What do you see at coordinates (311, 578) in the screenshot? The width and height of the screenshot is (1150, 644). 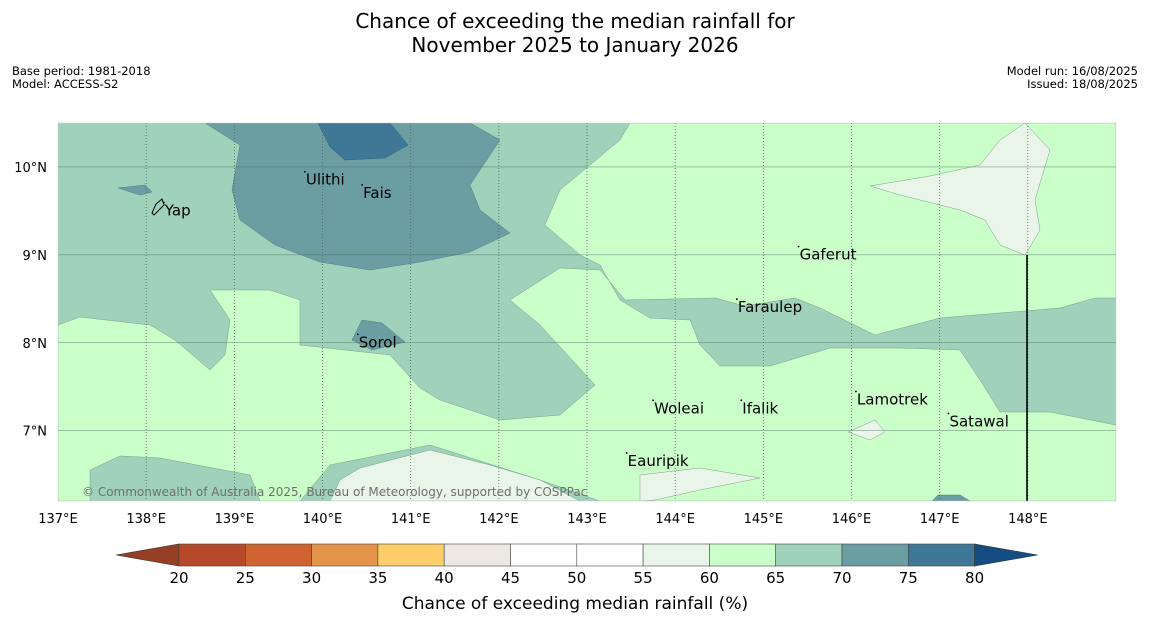 I see `colorbar-tick-label: 30` at bounding box center [311, 578].